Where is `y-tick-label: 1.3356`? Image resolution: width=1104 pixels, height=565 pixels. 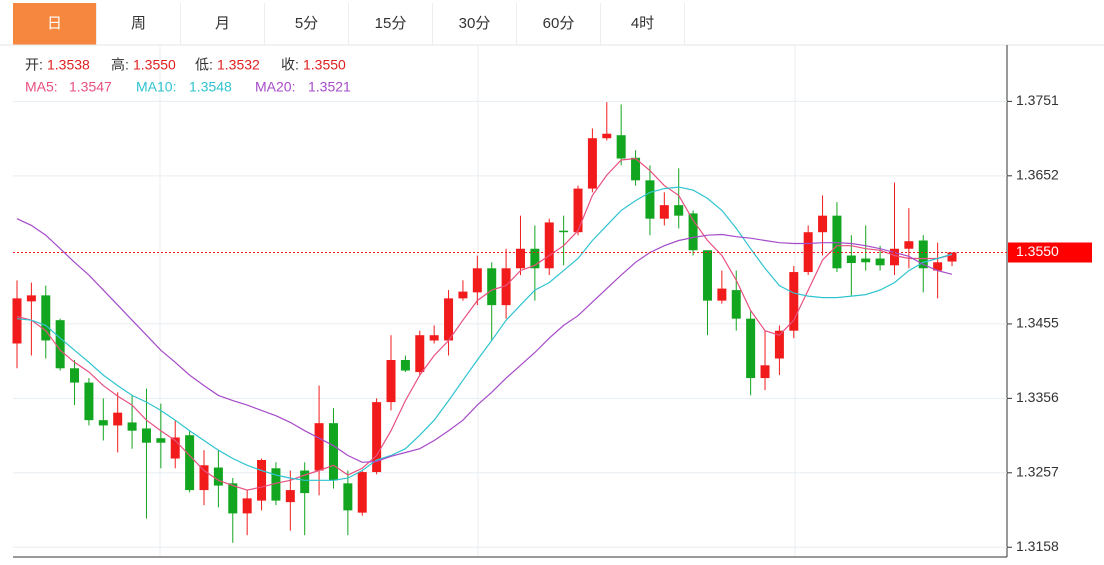 y-tick-label: 1.3356 is located at coordinates (1037, 397).